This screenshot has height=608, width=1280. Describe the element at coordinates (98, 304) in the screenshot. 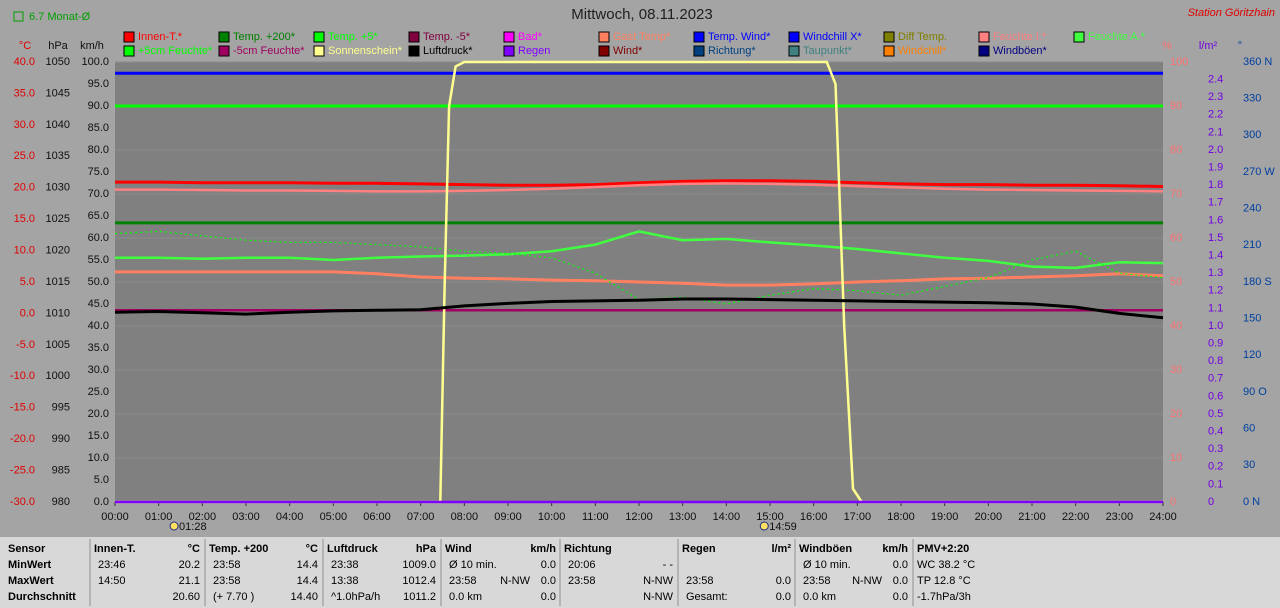

I see `y-tick-label: 45.0` at that location.